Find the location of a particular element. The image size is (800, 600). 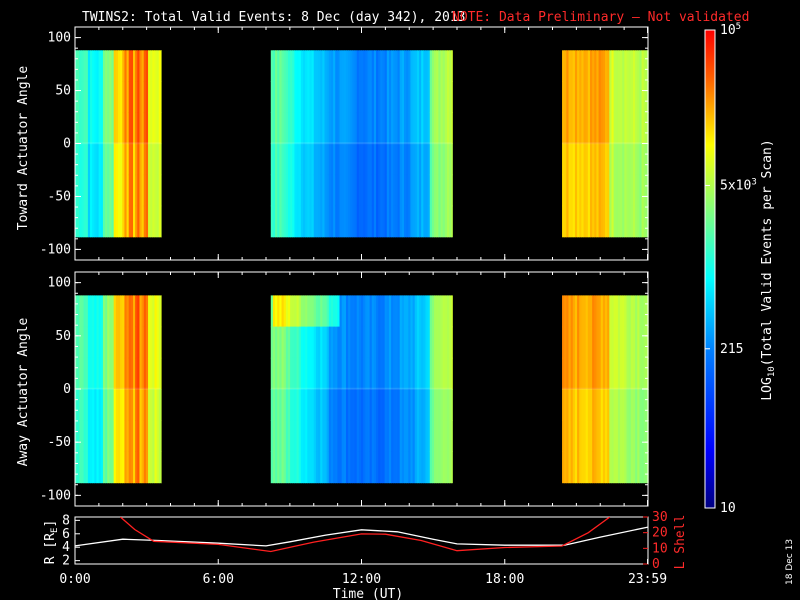

y-tick-label: 100 is located at coordinates (59, 283).